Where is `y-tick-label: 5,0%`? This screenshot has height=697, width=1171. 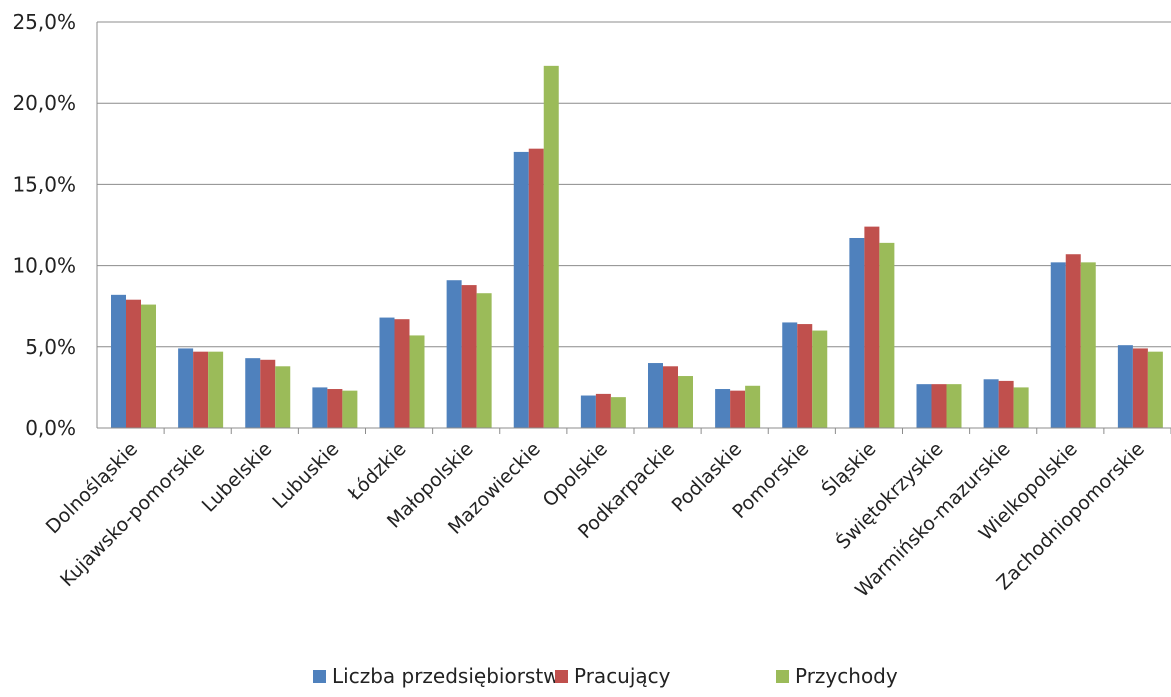
y-tick-label: 5,0% is located at coordinates (50, 347).